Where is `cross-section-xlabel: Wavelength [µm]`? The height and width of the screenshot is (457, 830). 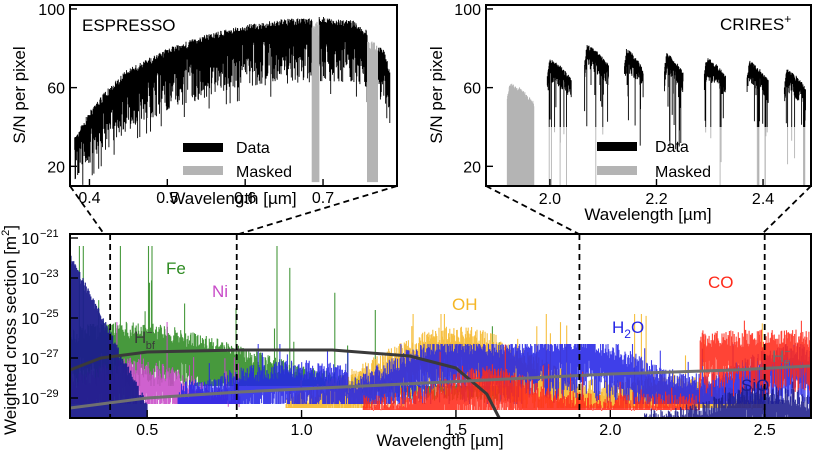
cross-section-xlabel: Wavelength [µm] is located at coordinates (439, 440).